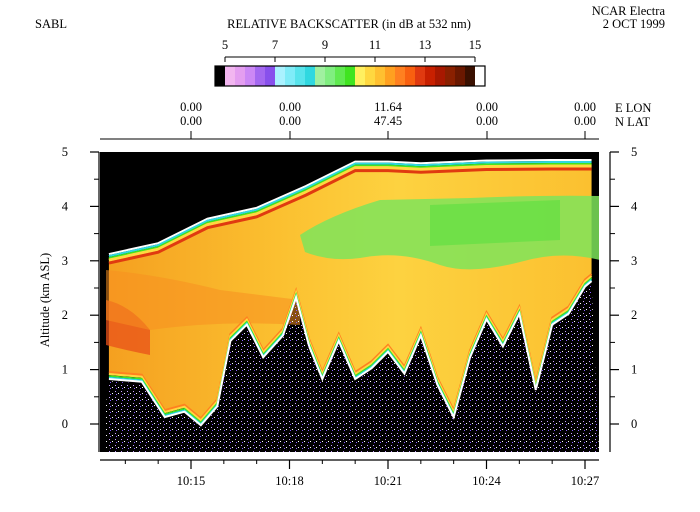 The image size is (700, 512). What do you see at coordinates (65, 261) in the screenshot?
I see `y-tick-label-left: 3` at bounding box center [65, 261].